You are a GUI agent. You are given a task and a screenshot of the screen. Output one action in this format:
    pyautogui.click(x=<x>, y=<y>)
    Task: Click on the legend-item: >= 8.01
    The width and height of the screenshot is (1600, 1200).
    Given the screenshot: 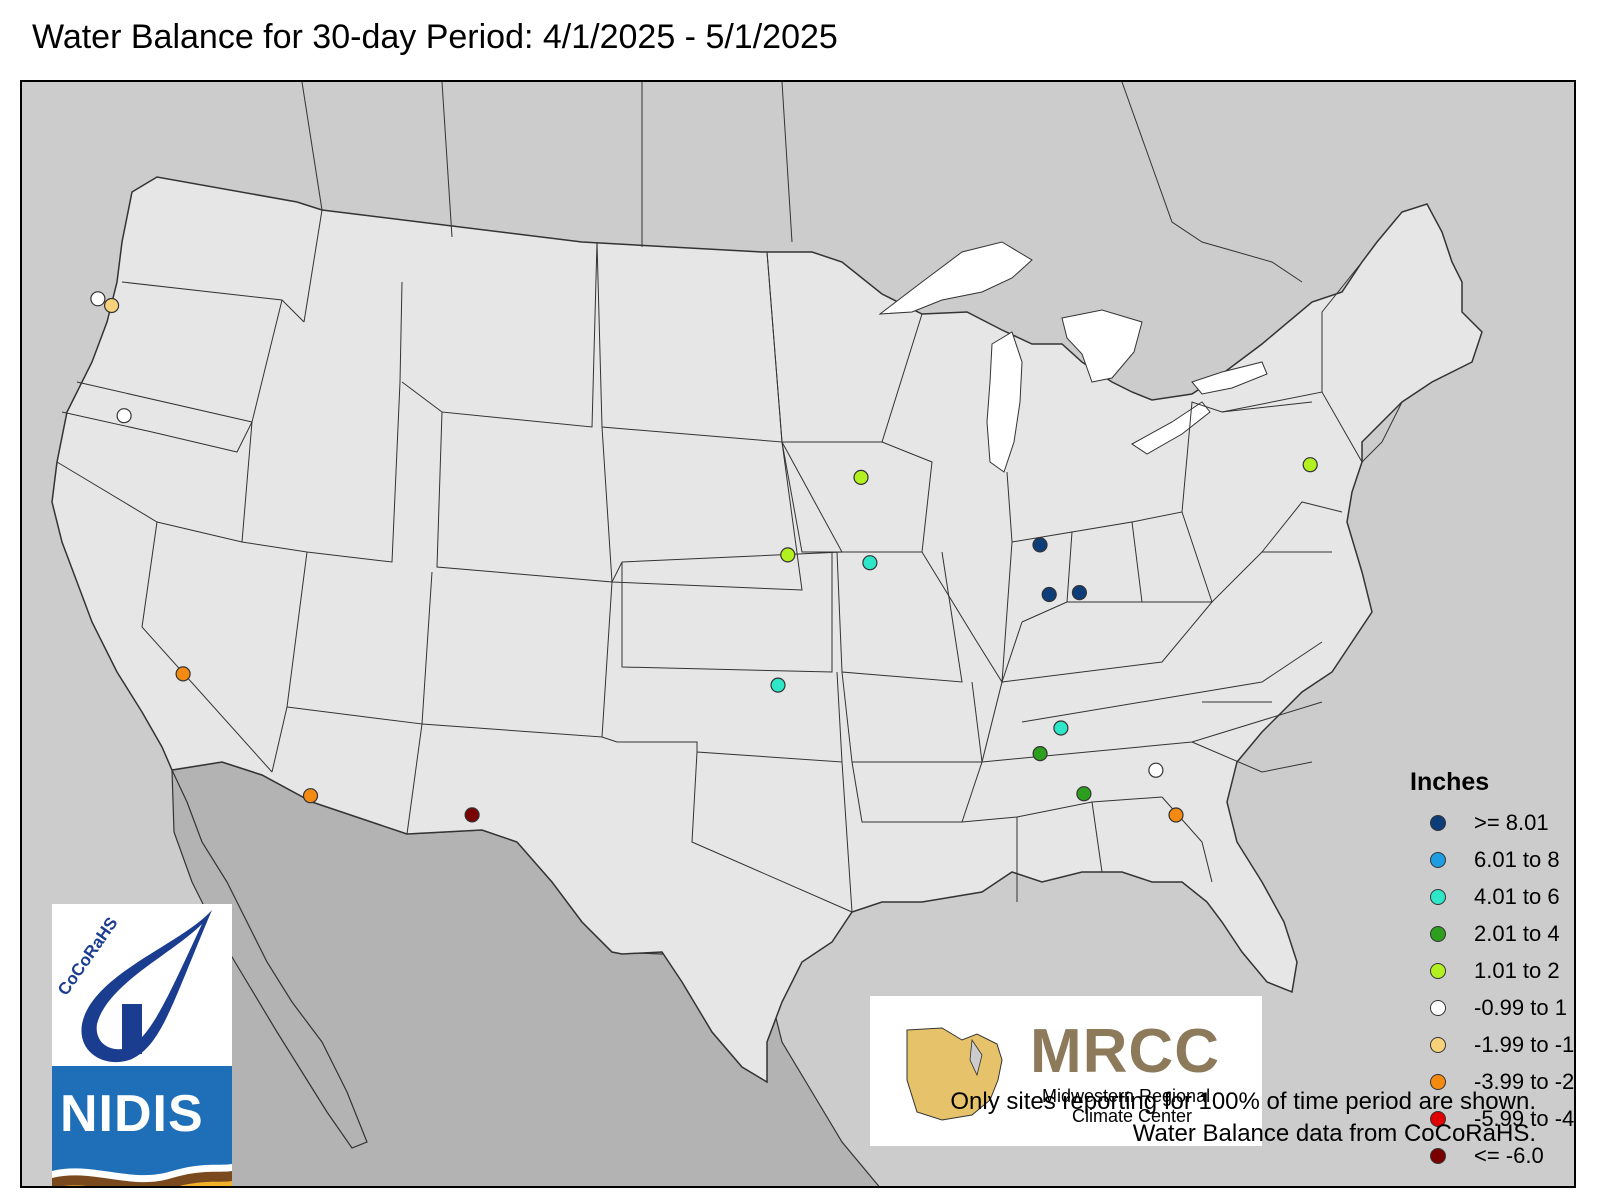 What is the action you would take?
    pyautogui.click(x=1502, y=825)
    